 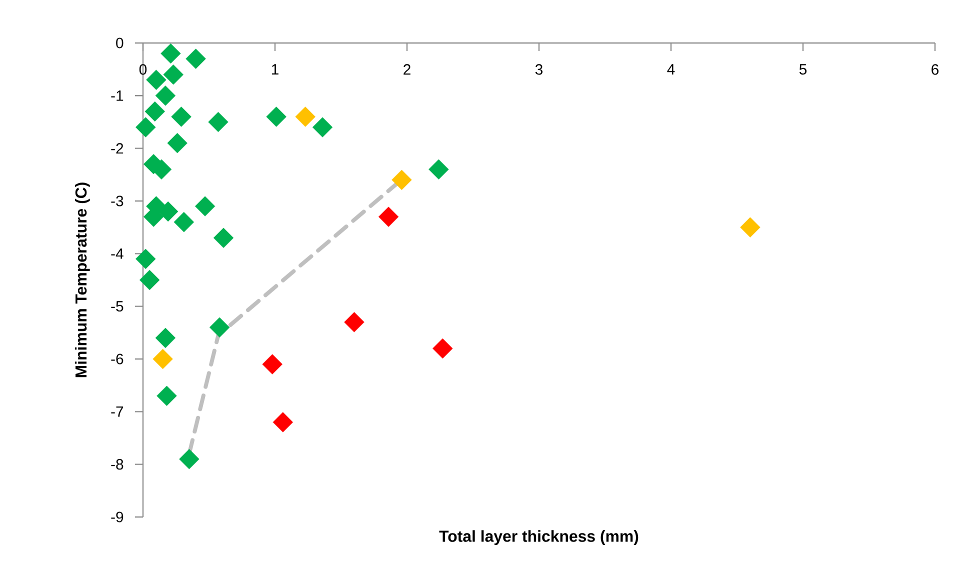 What do you see at coordinates (143, 69) in the screenshot?
I see `x-tick-label: 0` at bounding box center [143, 69].